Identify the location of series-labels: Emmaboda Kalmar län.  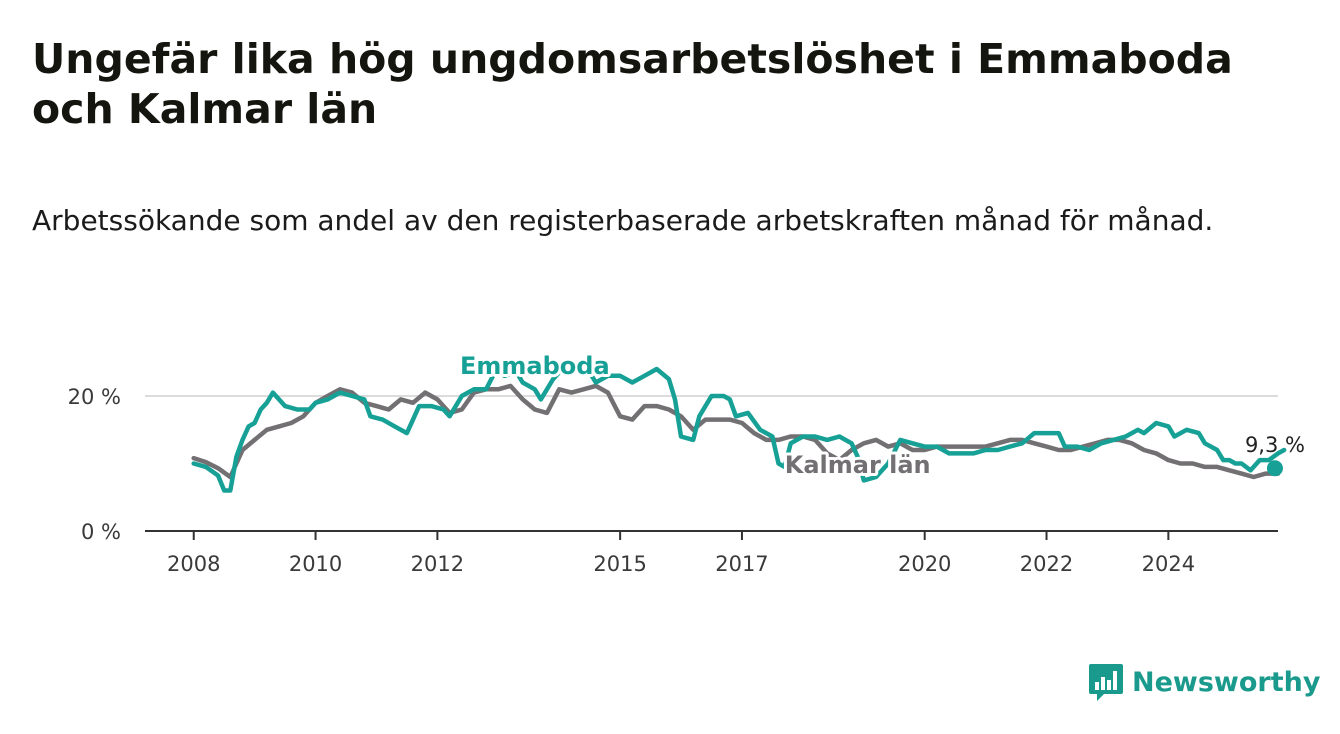
(695, 415).